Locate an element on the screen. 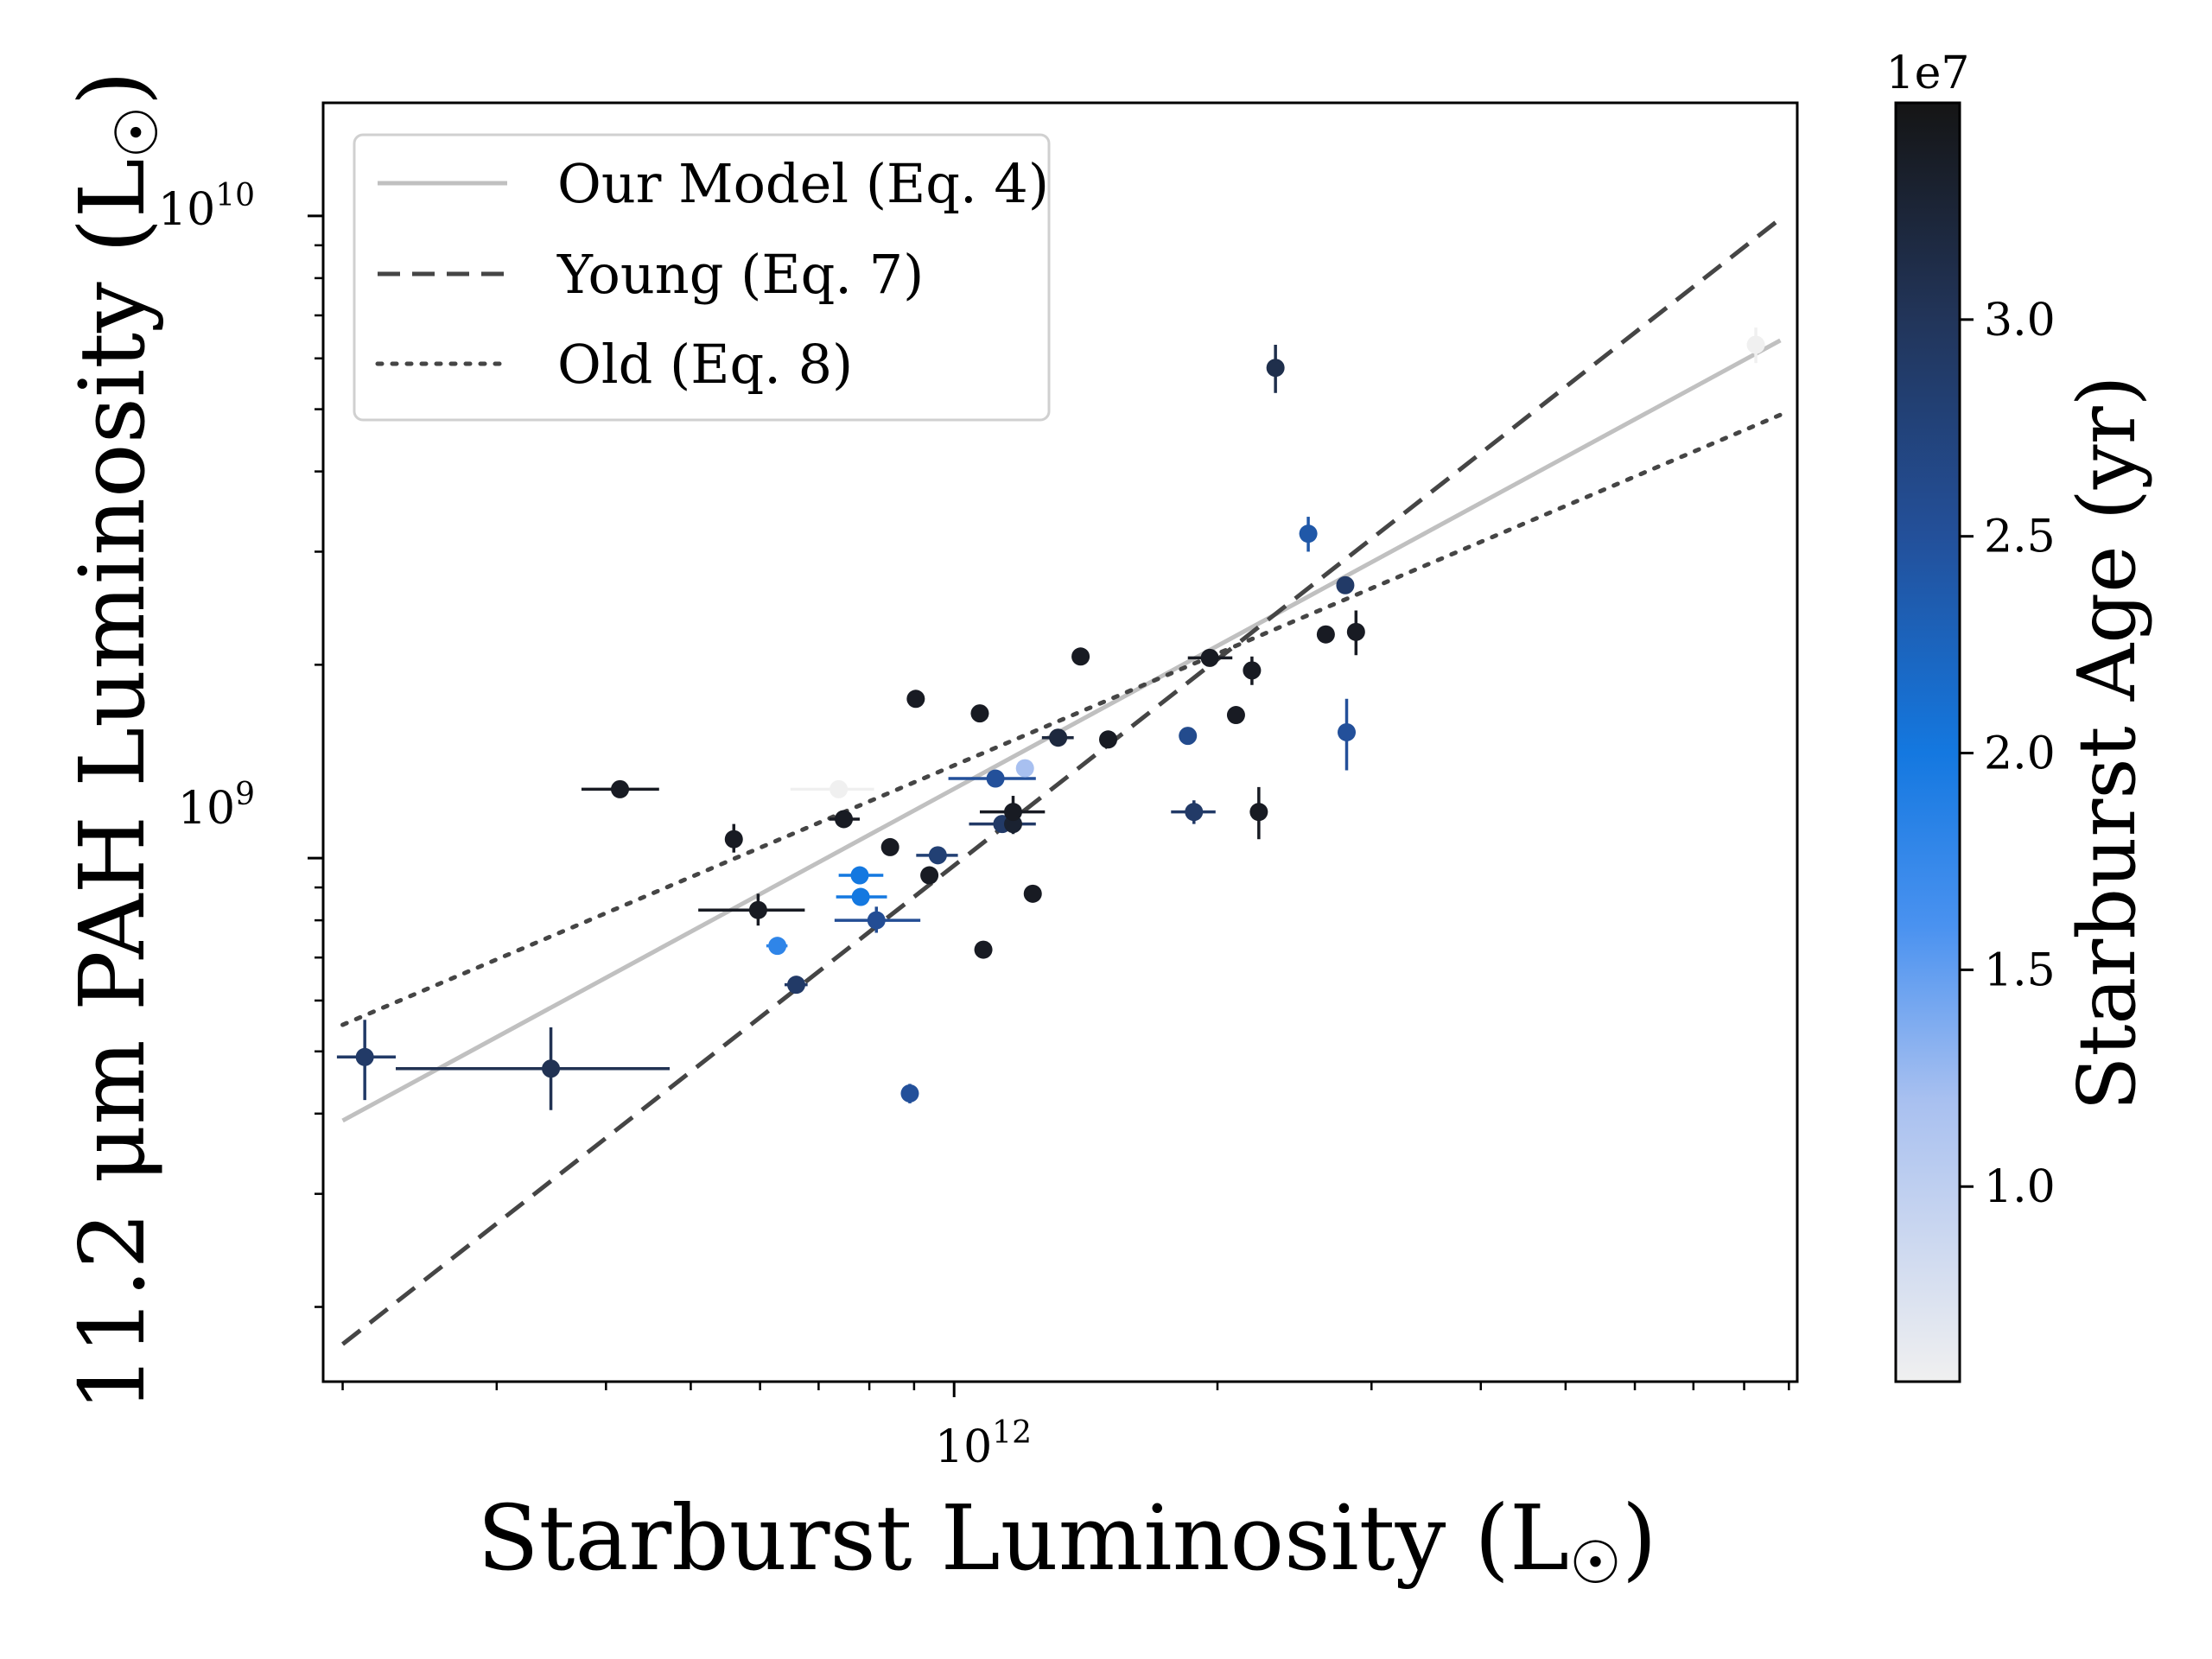 The height and width of the screenshot is (1659, 2212). x-tick-label-1e12: 1012 is located at coordinates (983, 1444).